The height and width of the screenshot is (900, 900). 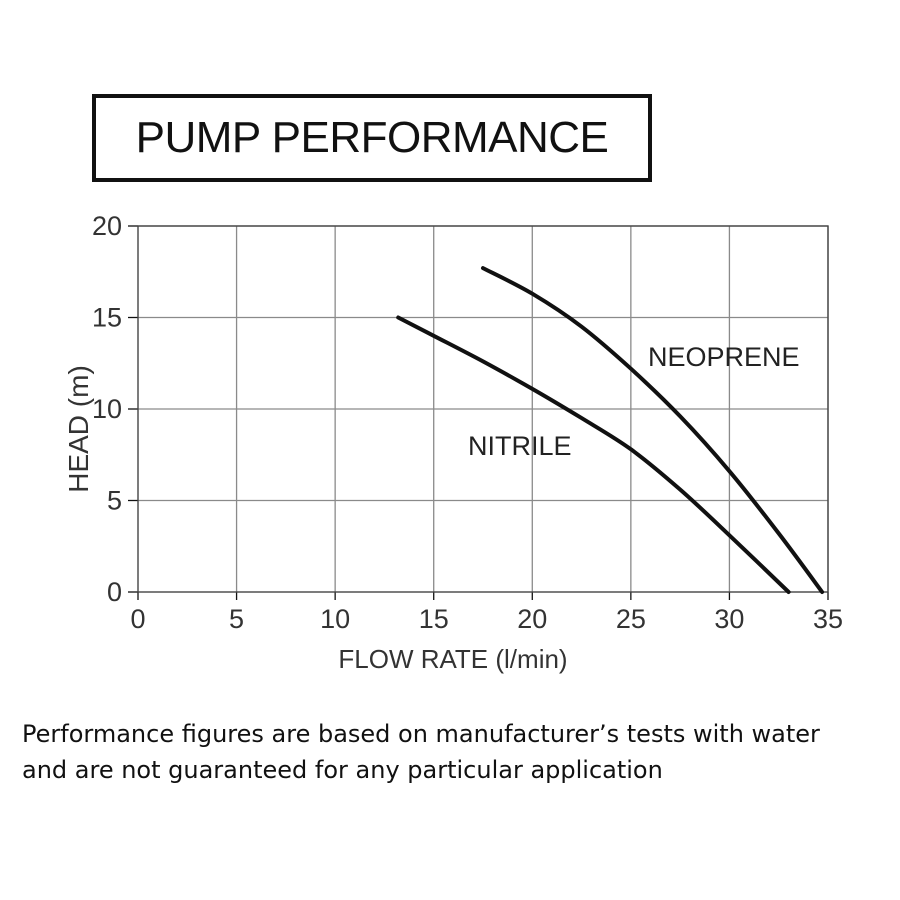 I want to click on series-line-nitrile, so click(x=593, y=454).